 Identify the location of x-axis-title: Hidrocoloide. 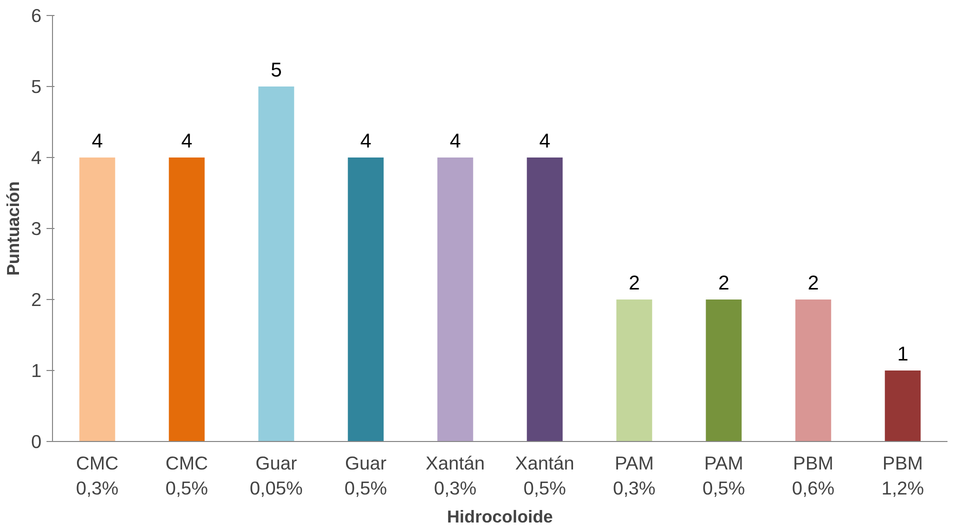
(500, 516).